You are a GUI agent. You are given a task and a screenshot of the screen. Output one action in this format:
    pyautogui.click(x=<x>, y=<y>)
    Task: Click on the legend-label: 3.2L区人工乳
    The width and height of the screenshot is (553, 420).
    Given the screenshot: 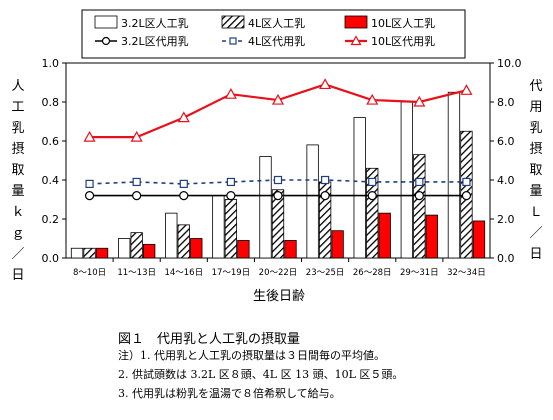 What is the action you would take?
    pyautogui.click(x=155, y=23)
    